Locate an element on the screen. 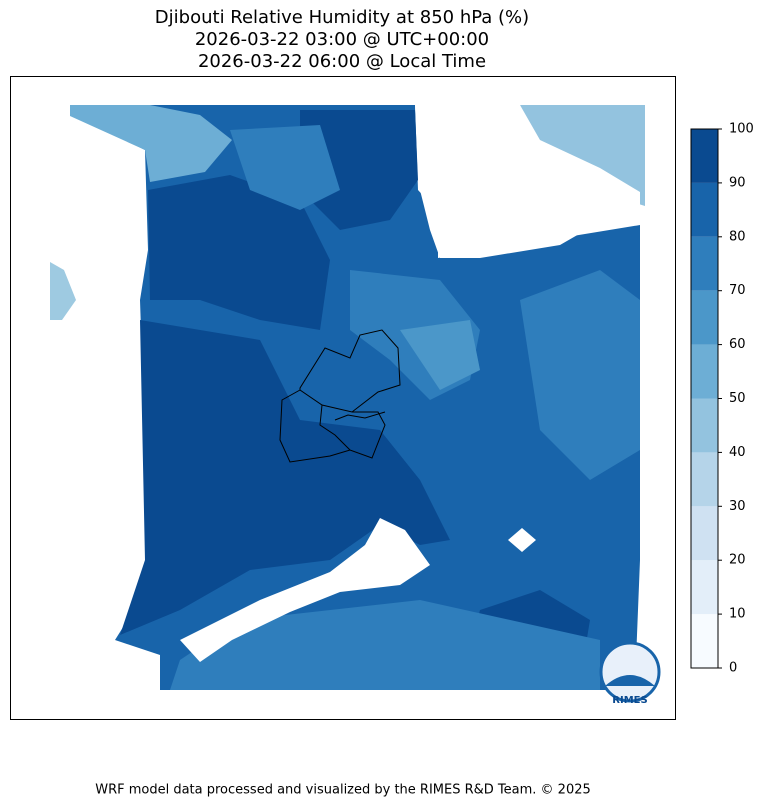  title-line: 2026-03-22 06:00 @ Local Time is located at coordinates (342, 61).